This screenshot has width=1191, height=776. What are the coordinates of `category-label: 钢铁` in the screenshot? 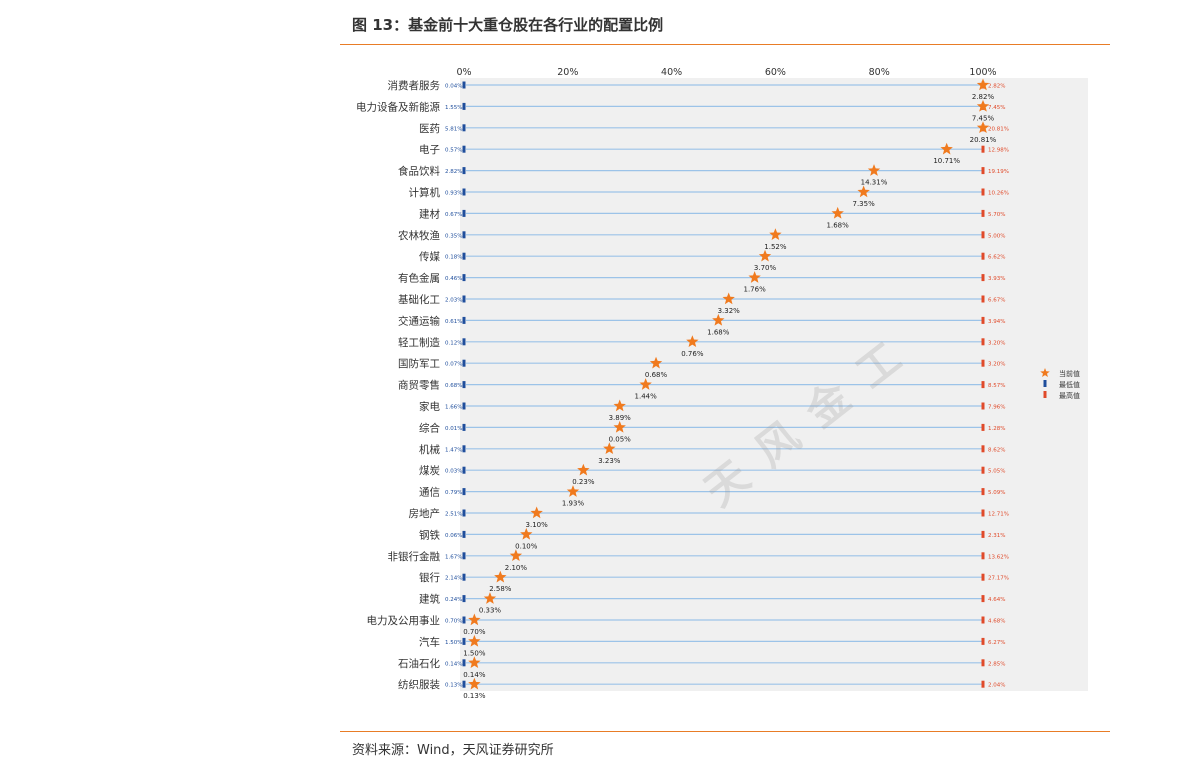 It's located at (429, 534).